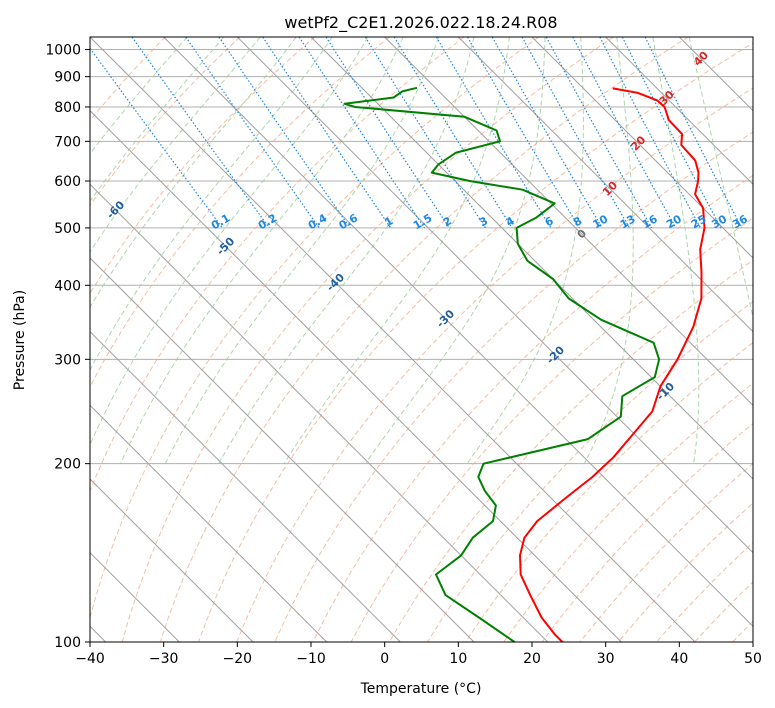 This screenshot has width=775, height=708. I want to click on y-tick-label: 400, so click(67, 286).